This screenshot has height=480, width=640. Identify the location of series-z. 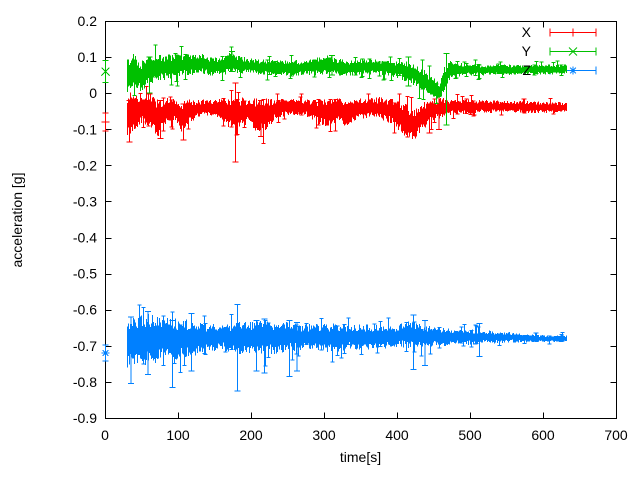
(334, 347).